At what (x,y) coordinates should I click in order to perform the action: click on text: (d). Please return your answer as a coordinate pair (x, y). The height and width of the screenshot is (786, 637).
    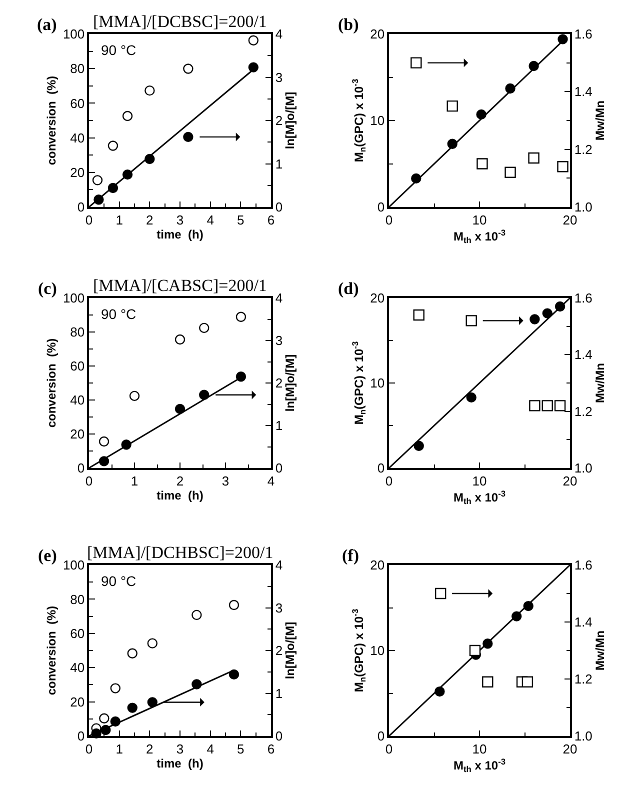
    Looking at the image, I should click on (348, 288).